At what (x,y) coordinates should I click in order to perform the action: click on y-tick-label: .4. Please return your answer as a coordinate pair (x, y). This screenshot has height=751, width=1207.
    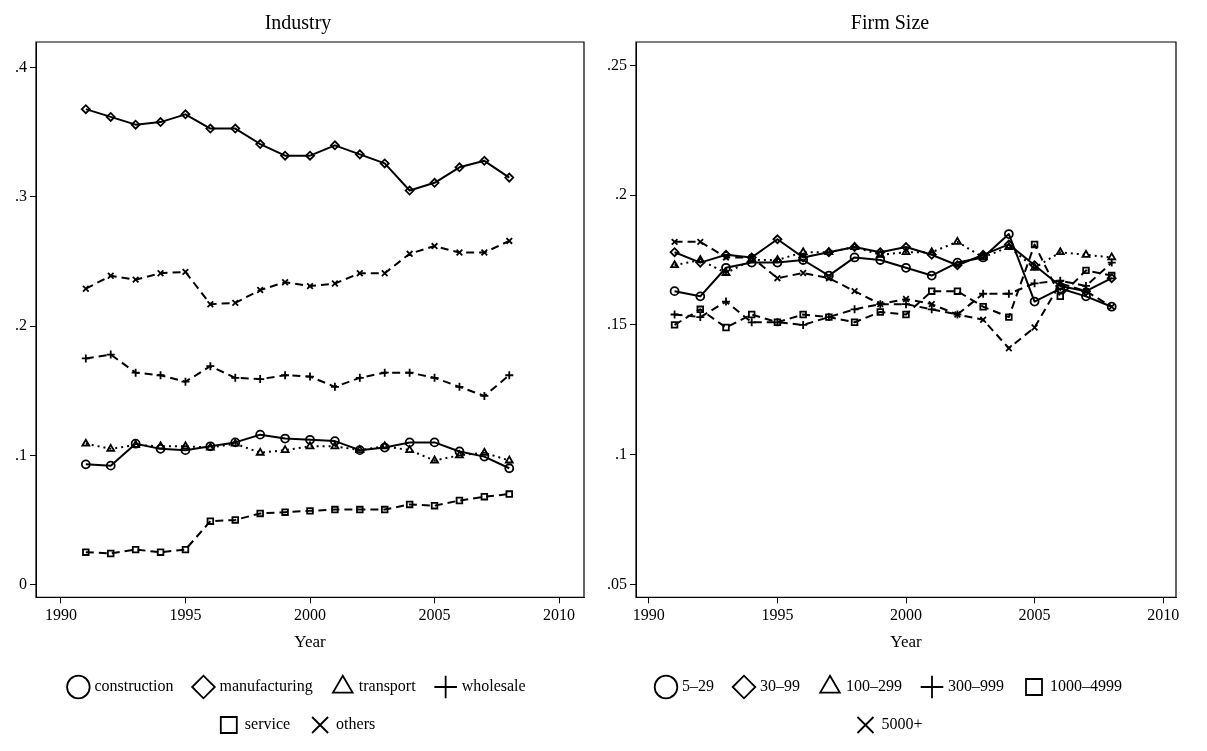
    Looking at the image, I should click on (21, 67).